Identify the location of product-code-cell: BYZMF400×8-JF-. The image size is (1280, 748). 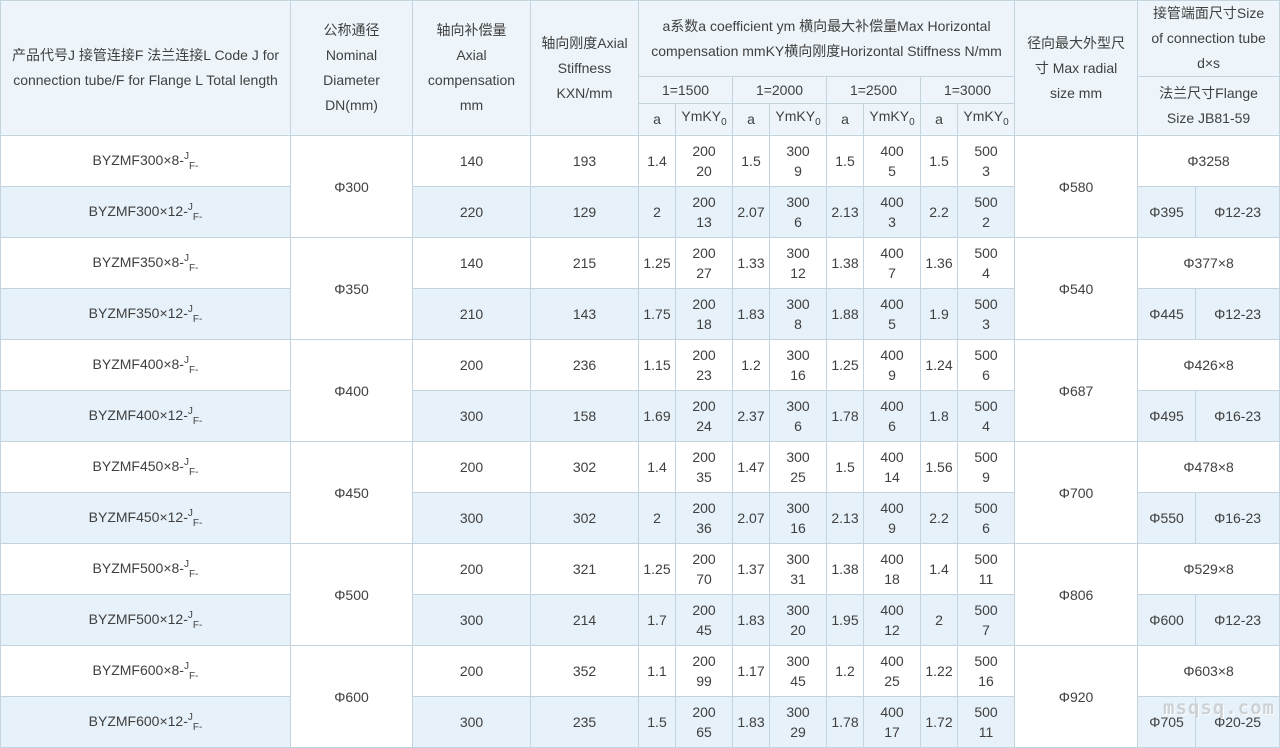
(145, 365).